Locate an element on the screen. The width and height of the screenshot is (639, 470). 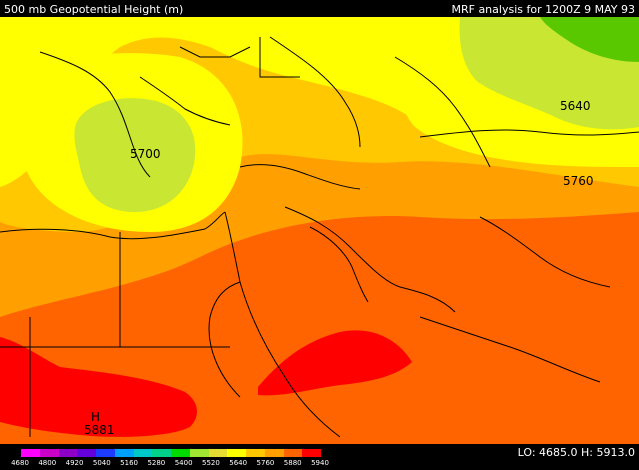
scale-label: 5280 is located at coordinates (156, 463).